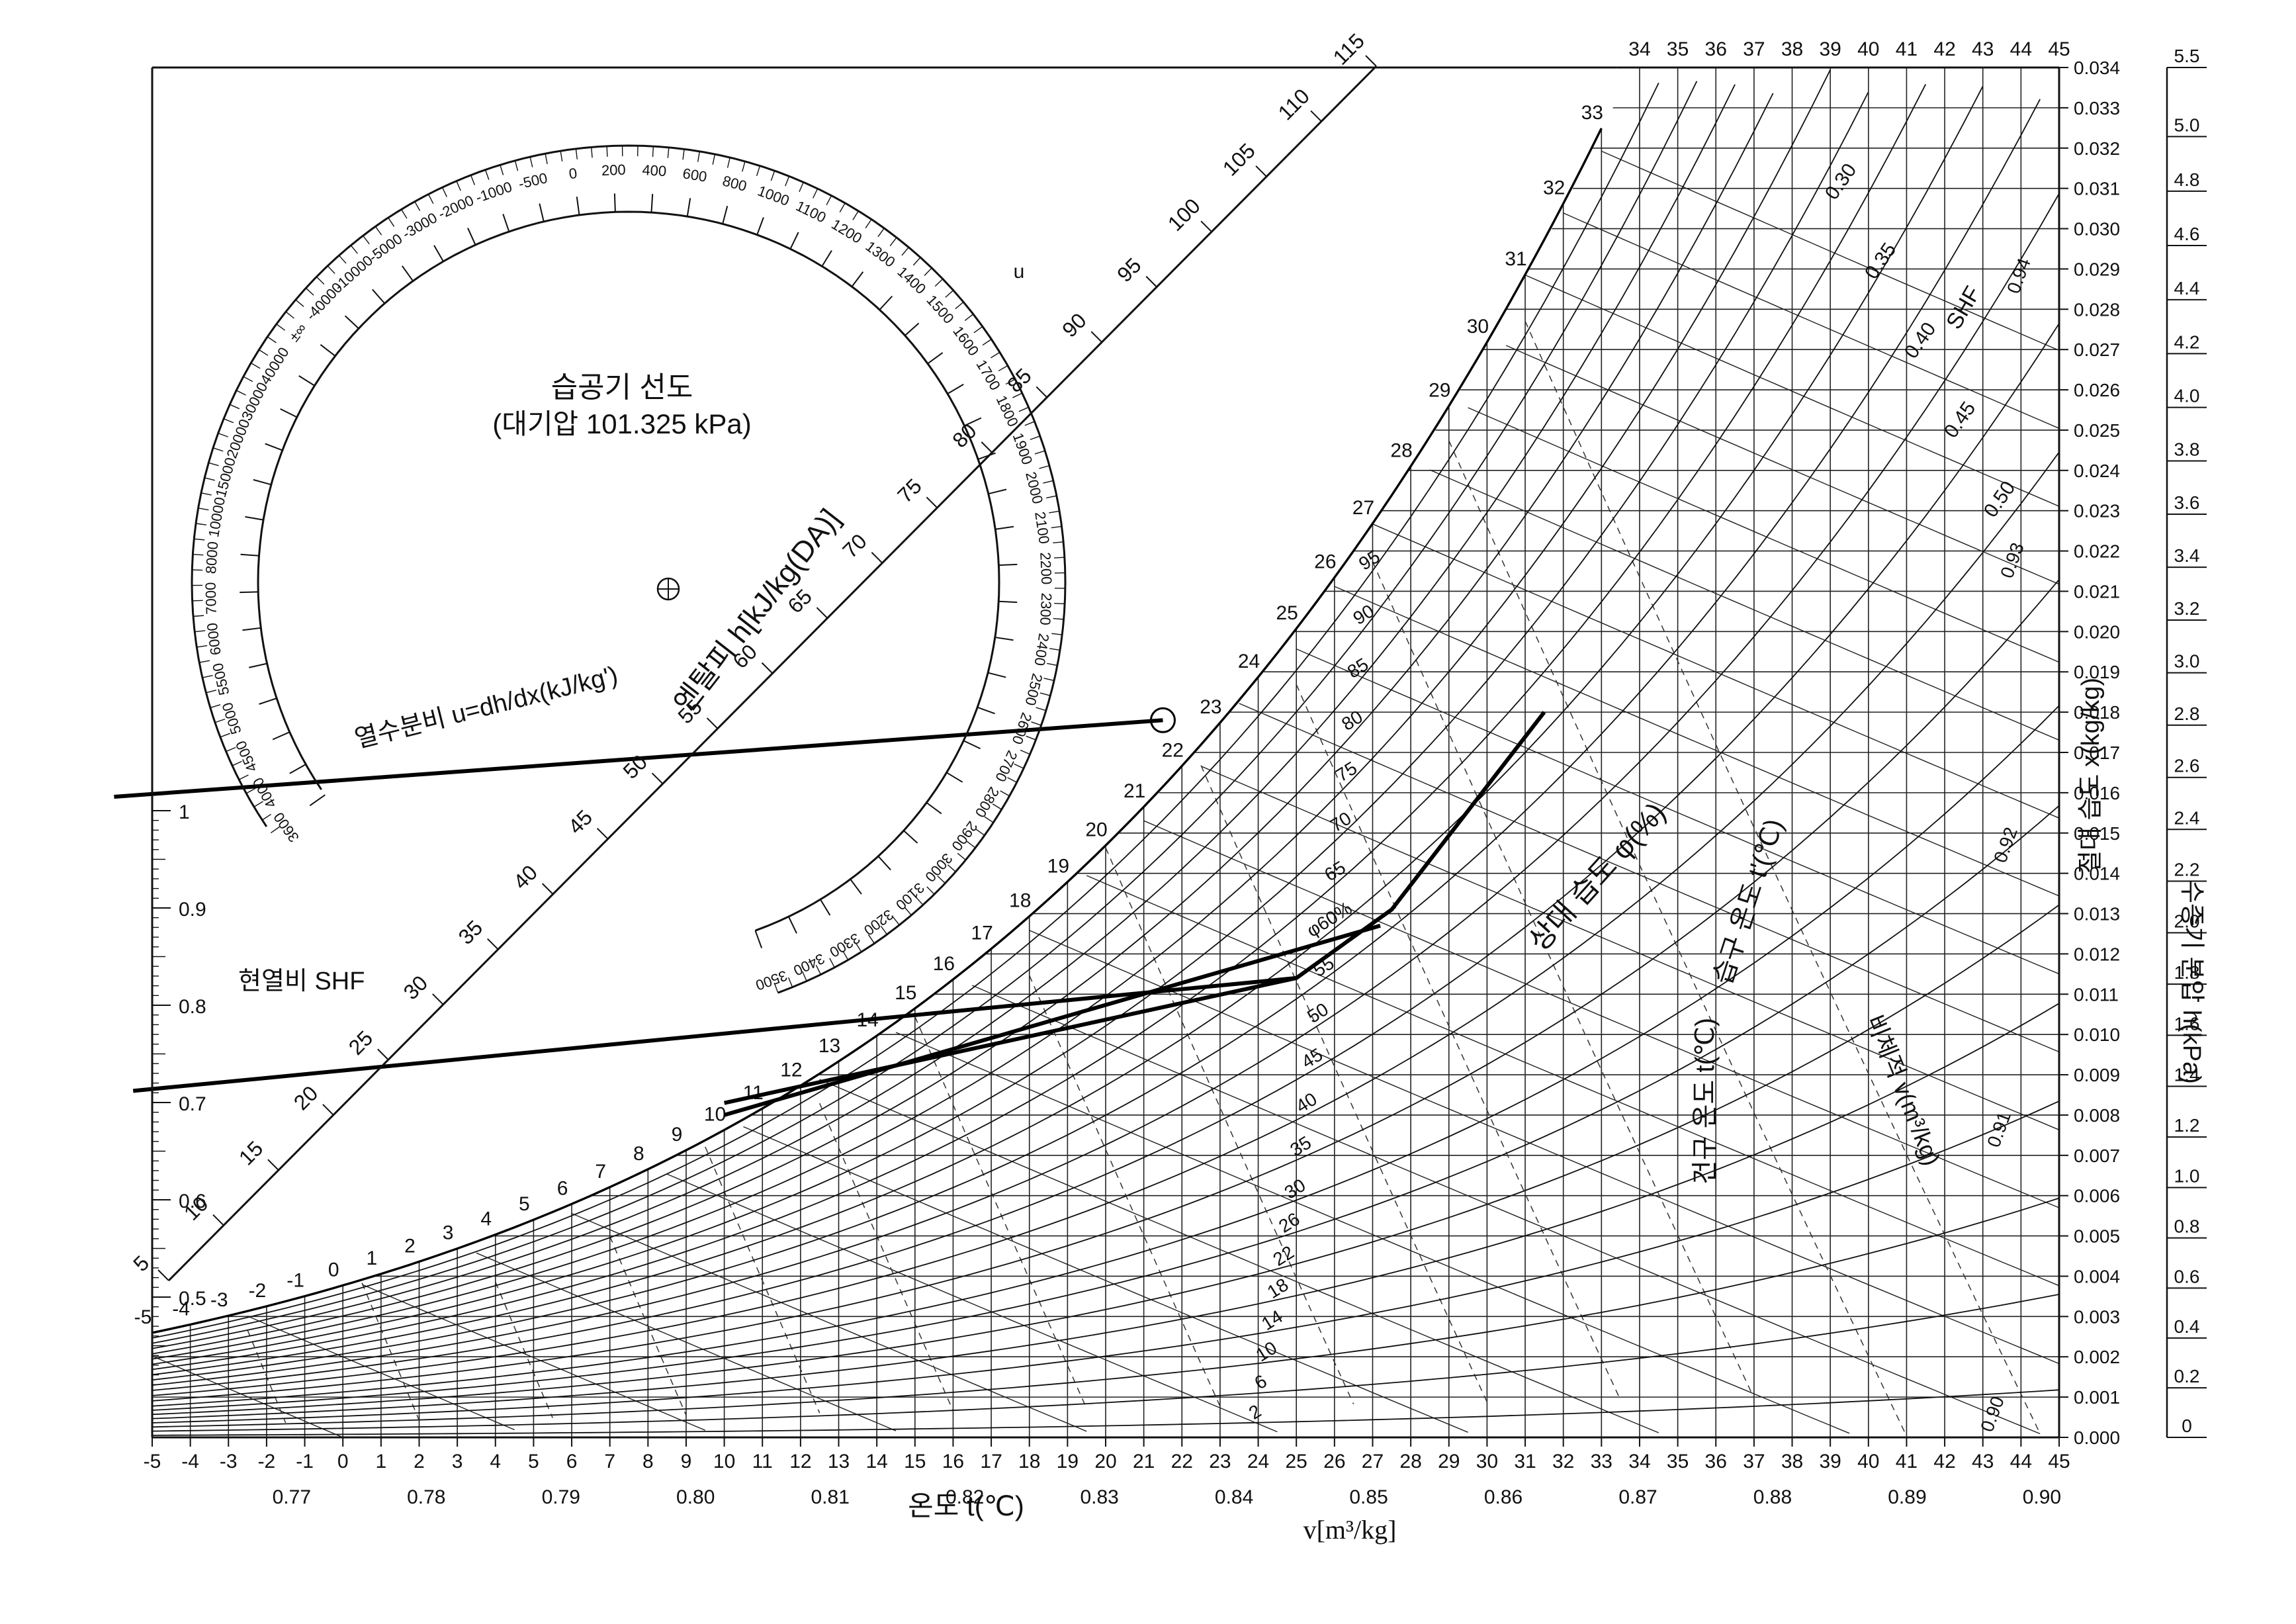  I want to click on vapor-pressure-tick-label: 1.0, so click(2187, 1176).